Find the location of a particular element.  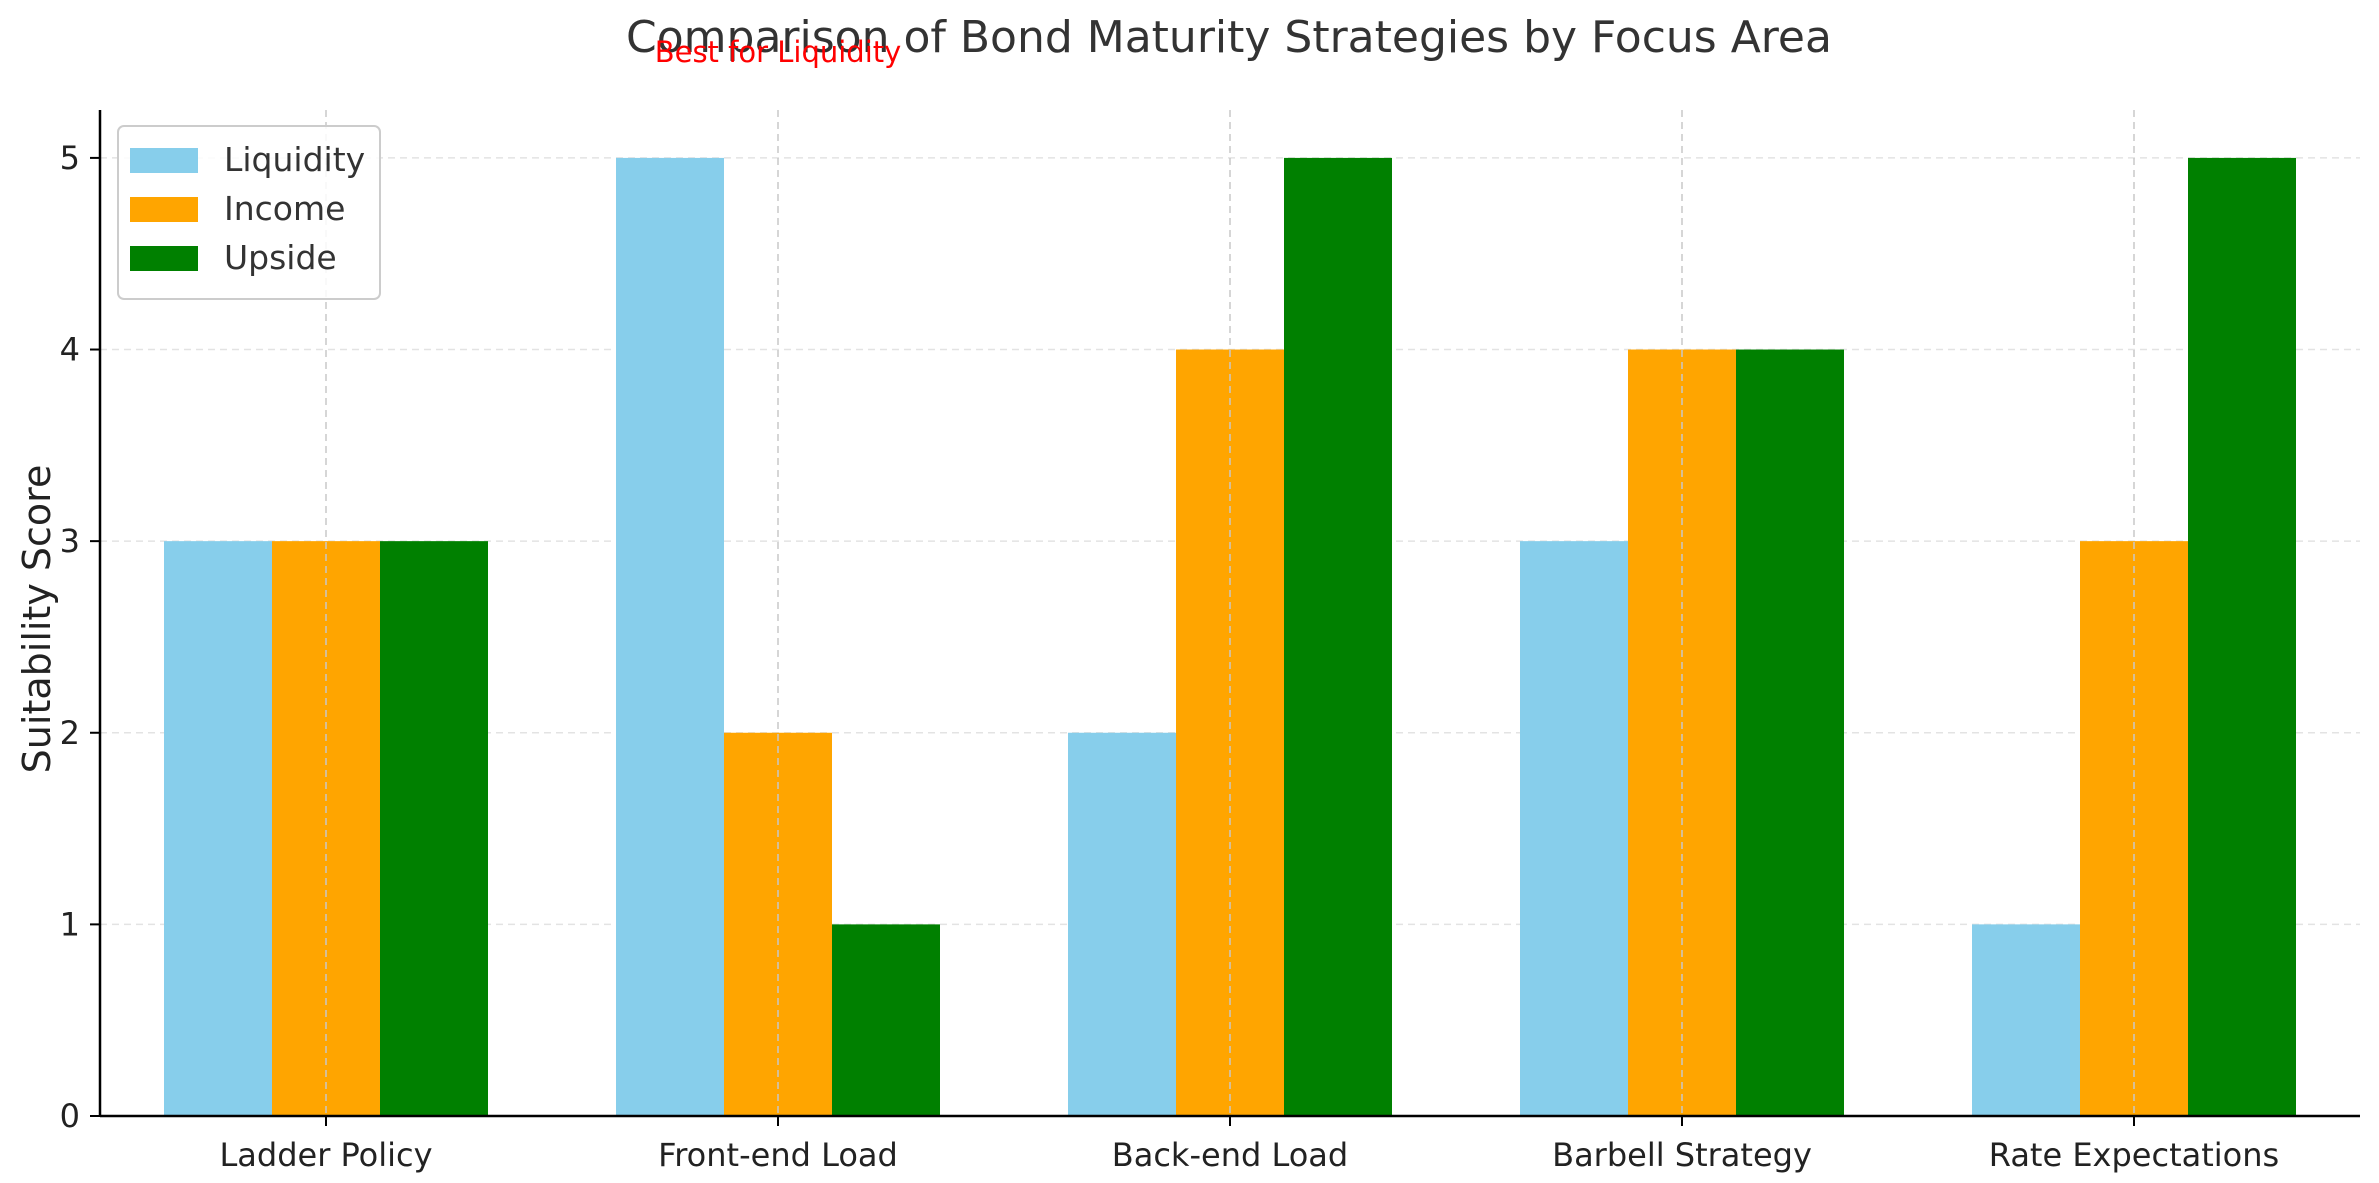

legend-label: Liquidity is located at coordinates (294, 159).